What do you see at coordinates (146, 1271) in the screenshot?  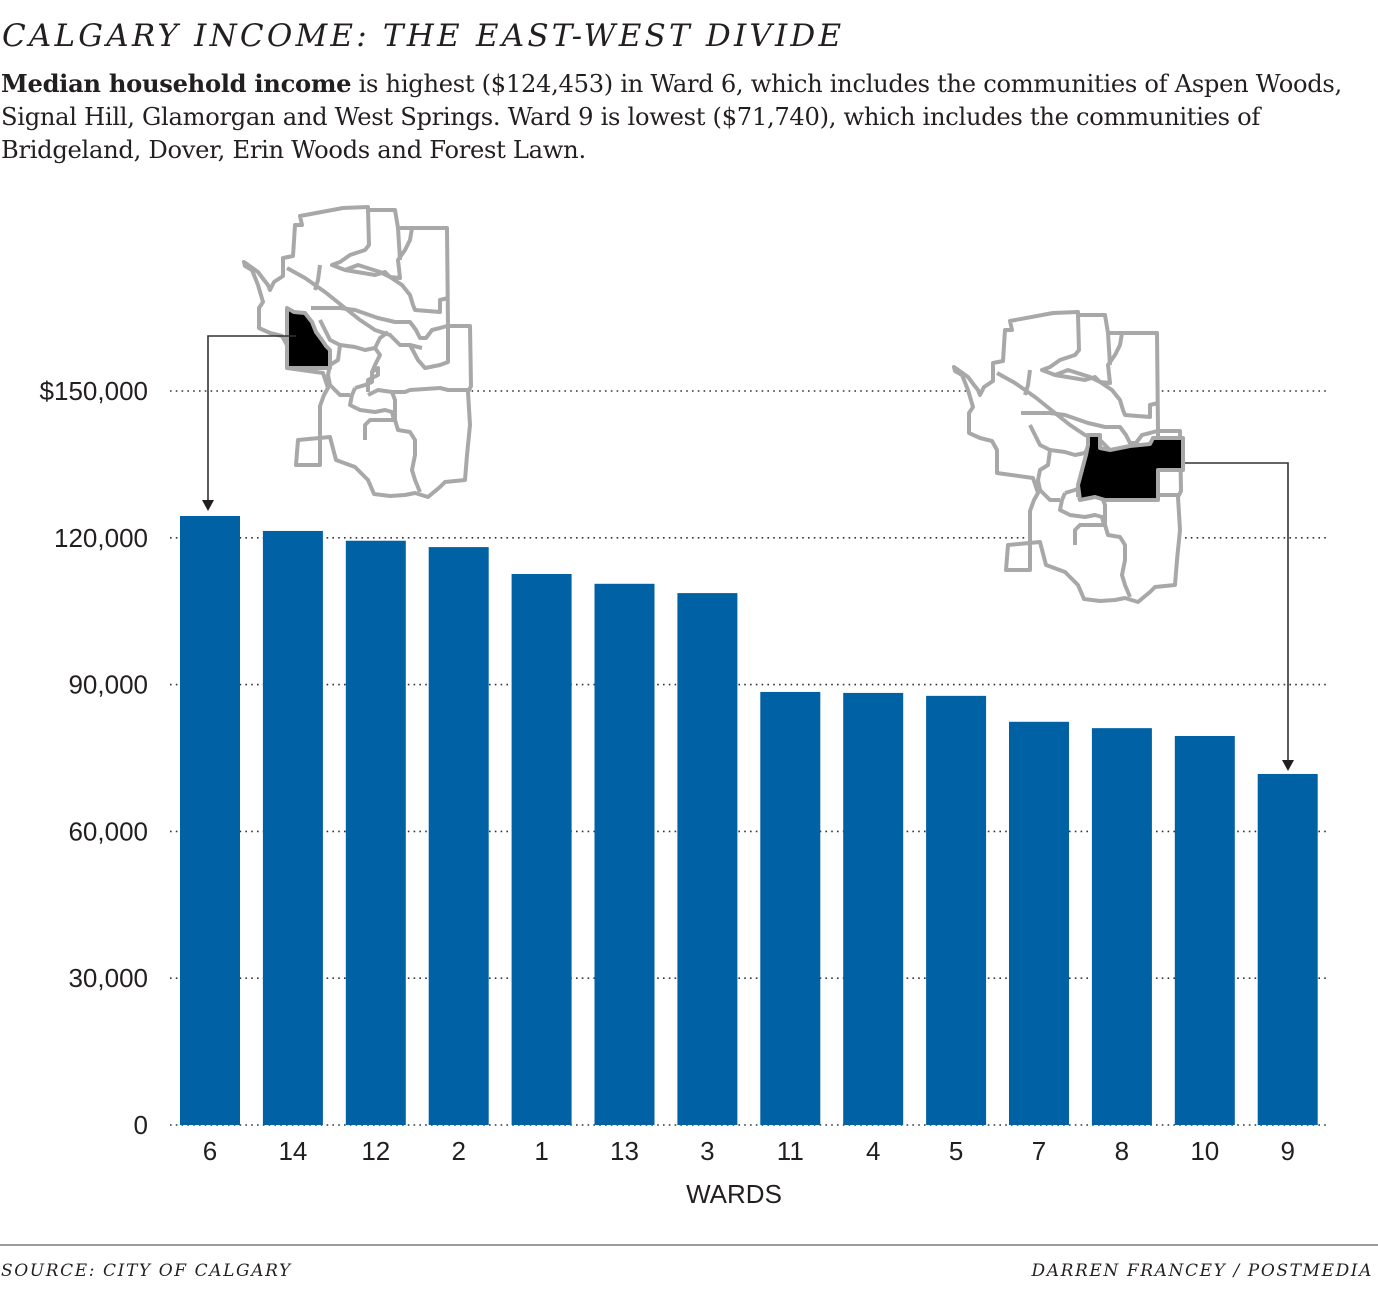 I see `source-credit: SOURCE: CITY OF CALGARY` at bounding box center [146, 1271].